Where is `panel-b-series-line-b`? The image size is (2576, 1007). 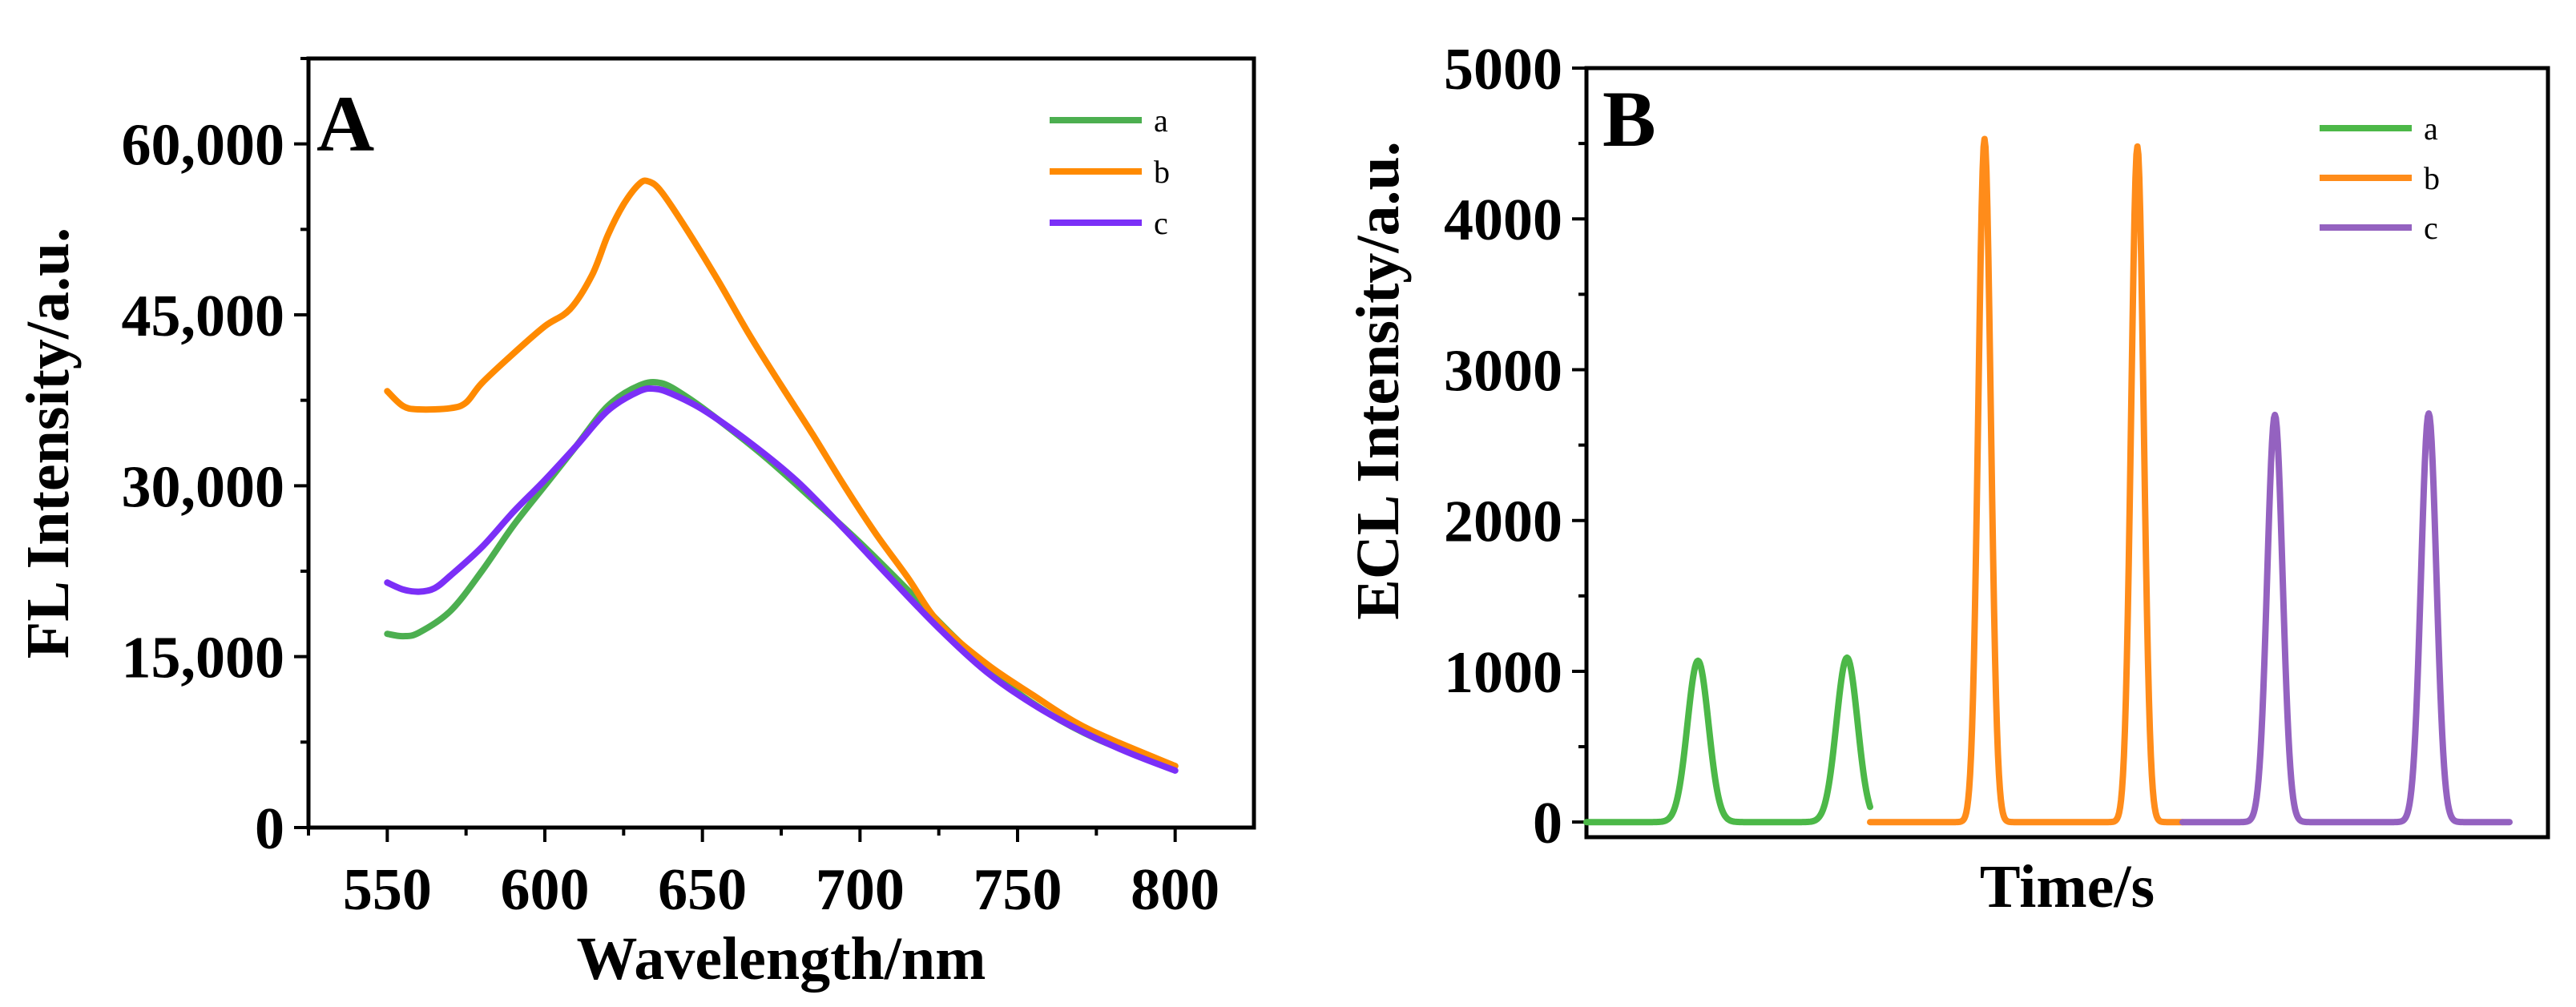
panel-b-series-line-b is located at coordinates (2026, 480).